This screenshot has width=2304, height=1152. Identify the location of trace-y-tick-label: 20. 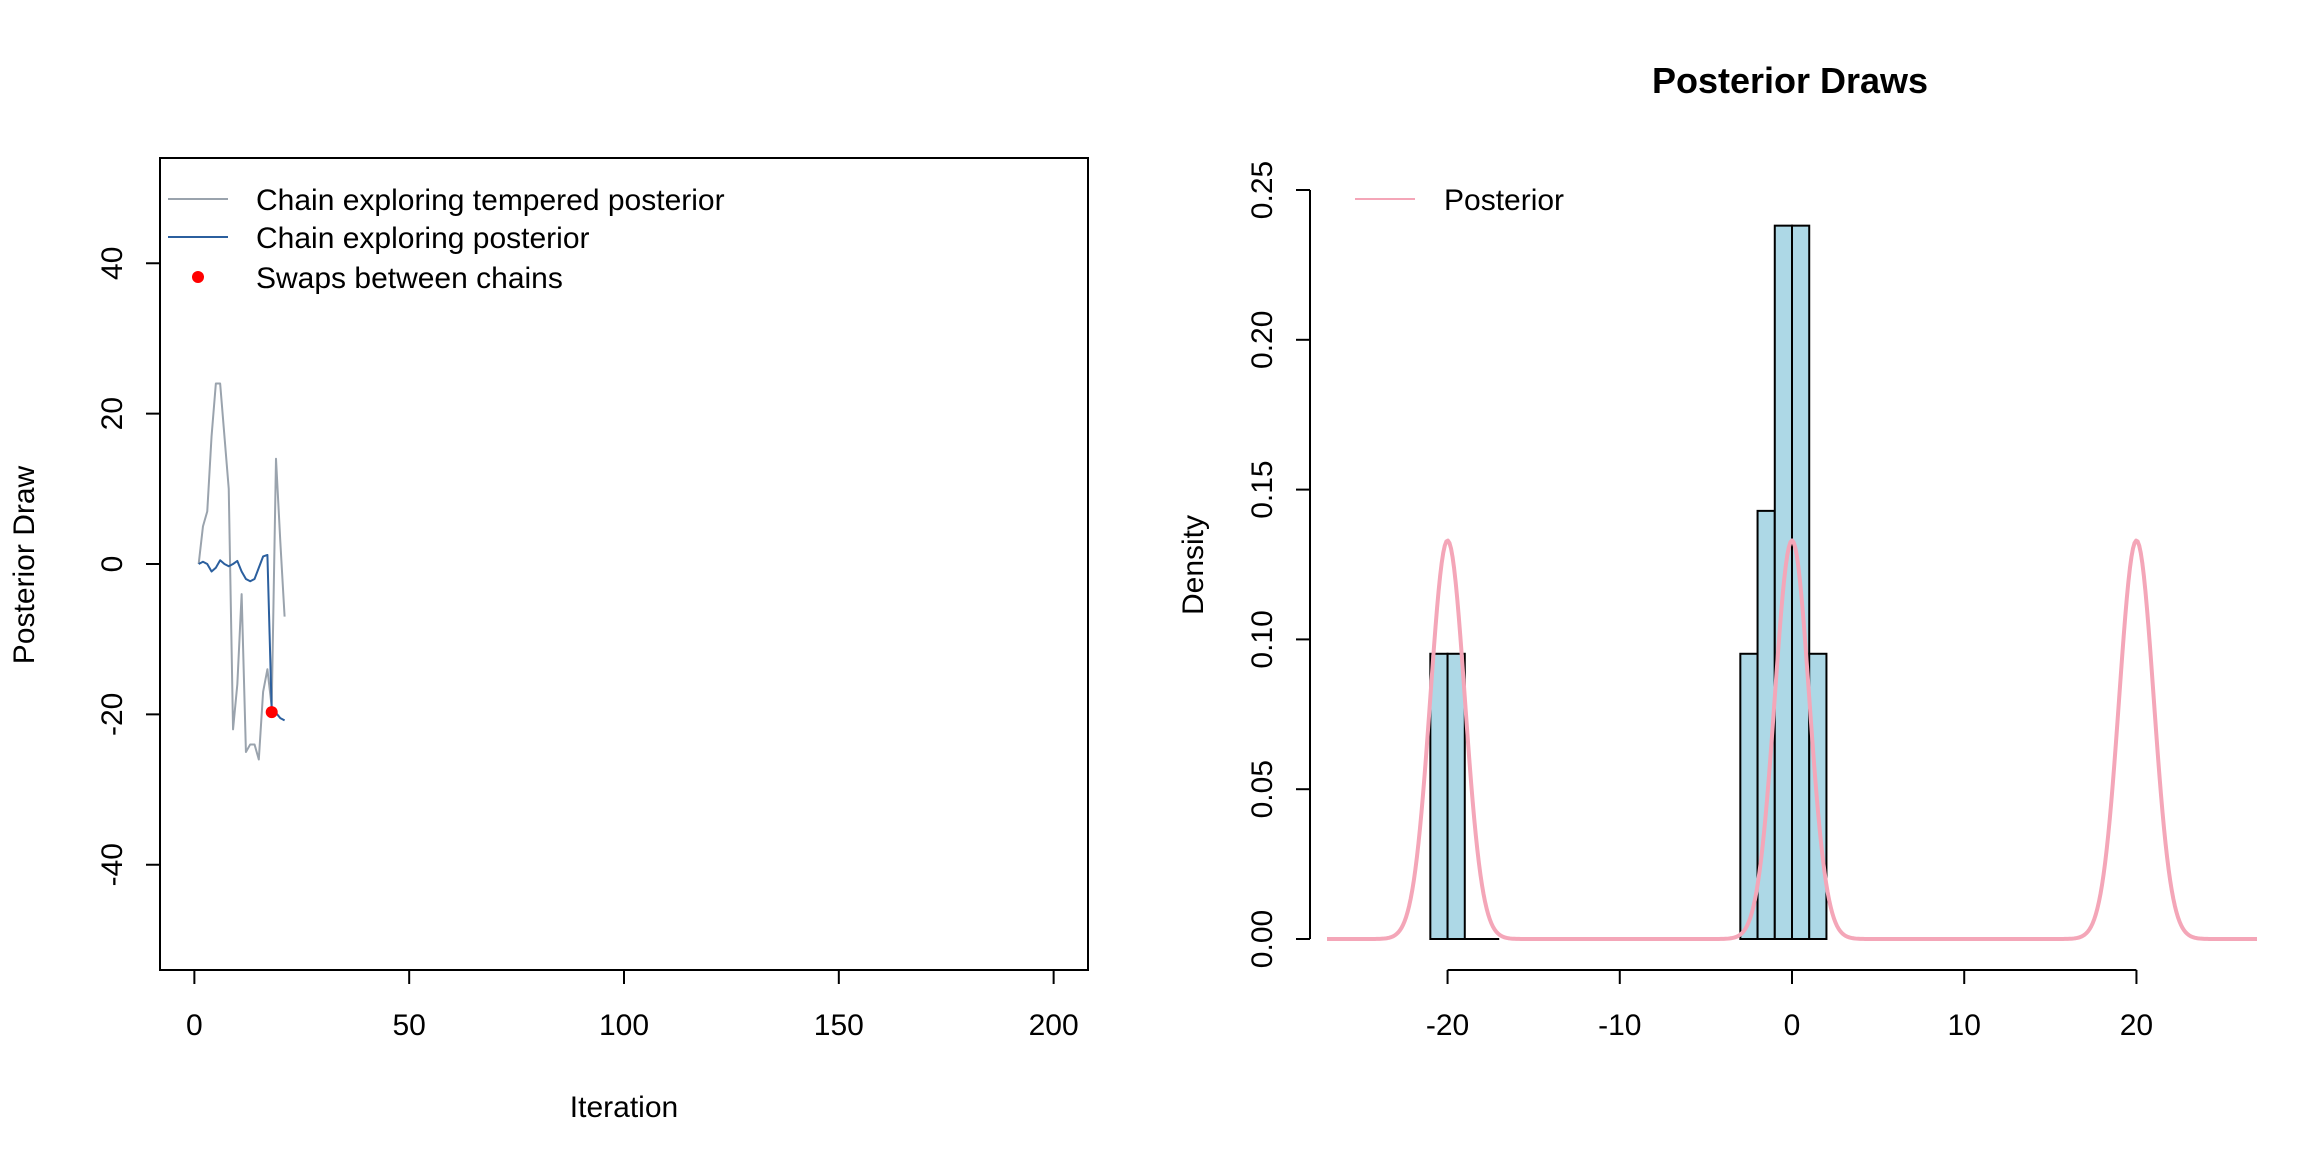
(112, 413).